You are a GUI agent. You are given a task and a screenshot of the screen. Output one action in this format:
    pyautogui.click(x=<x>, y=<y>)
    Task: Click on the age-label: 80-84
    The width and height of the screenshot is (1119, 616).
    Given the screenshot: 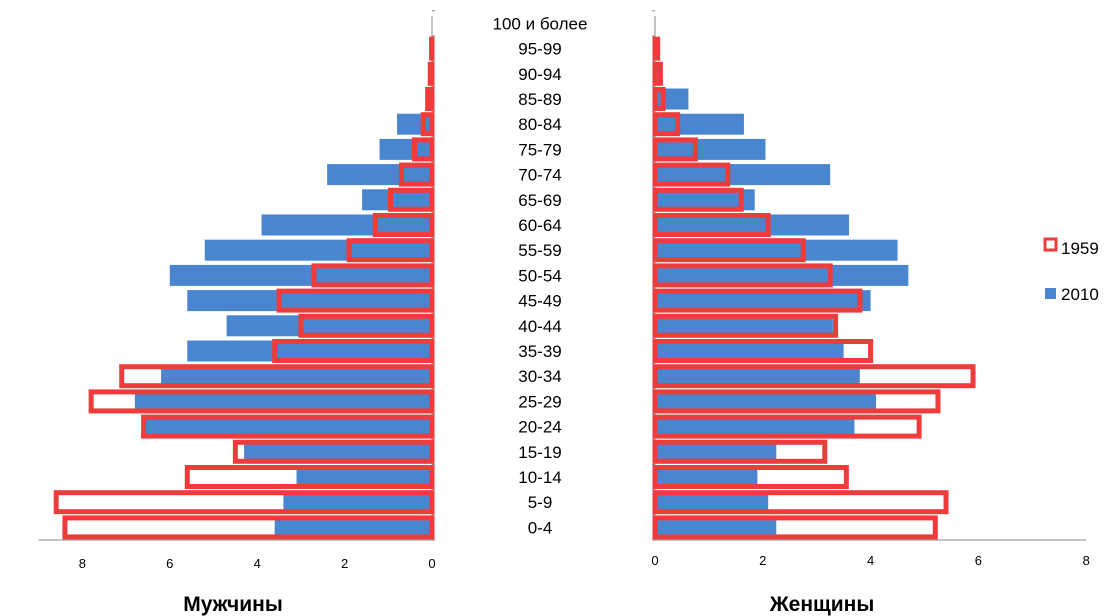 What is the action you would take?
    pyautogui.click(x=539, y=124)
    